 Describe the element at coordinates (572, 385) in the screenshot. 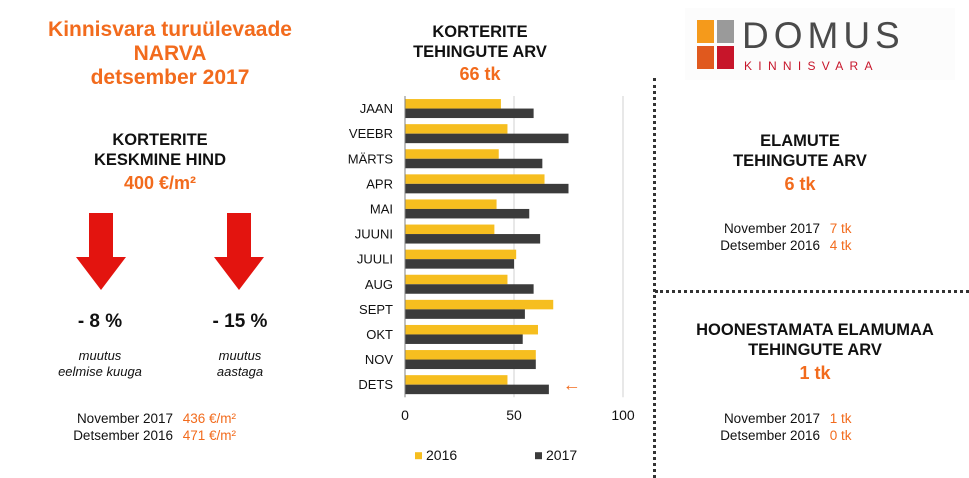

I see `highlight-arrow-icon: ←` at that location.